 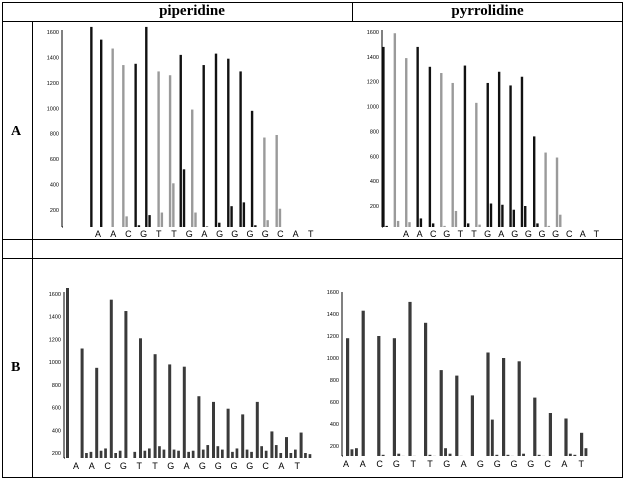 What do you see at coordinates (170, 411) in the screenshot?
I see `bar-g8-s1` at bounding box center [170, 411].